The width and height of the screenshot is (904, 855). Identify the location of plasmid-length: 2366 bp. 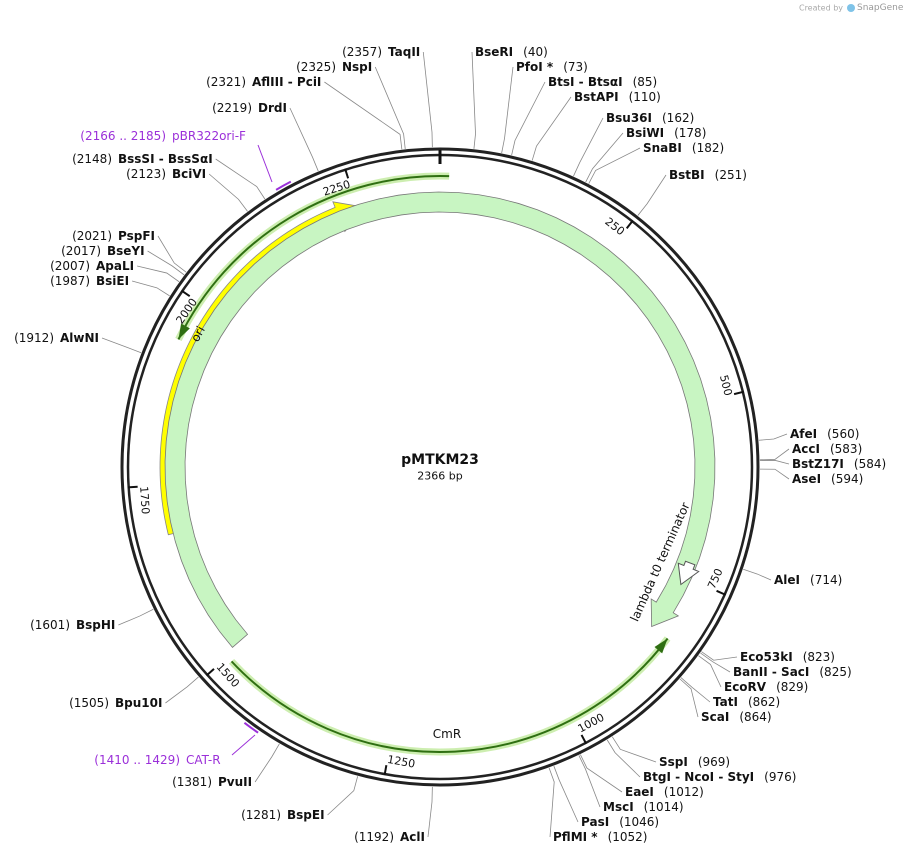
(439, 476).